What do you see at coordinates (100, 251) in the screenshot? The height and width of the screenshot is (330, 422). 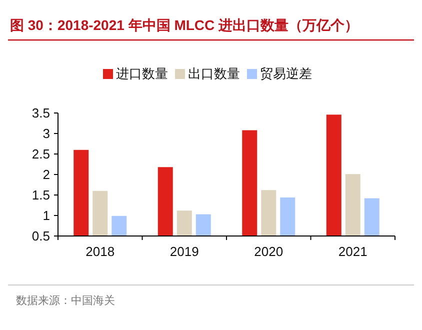 I see `x-tick-label: 2018` at bounding box center [100, 251].